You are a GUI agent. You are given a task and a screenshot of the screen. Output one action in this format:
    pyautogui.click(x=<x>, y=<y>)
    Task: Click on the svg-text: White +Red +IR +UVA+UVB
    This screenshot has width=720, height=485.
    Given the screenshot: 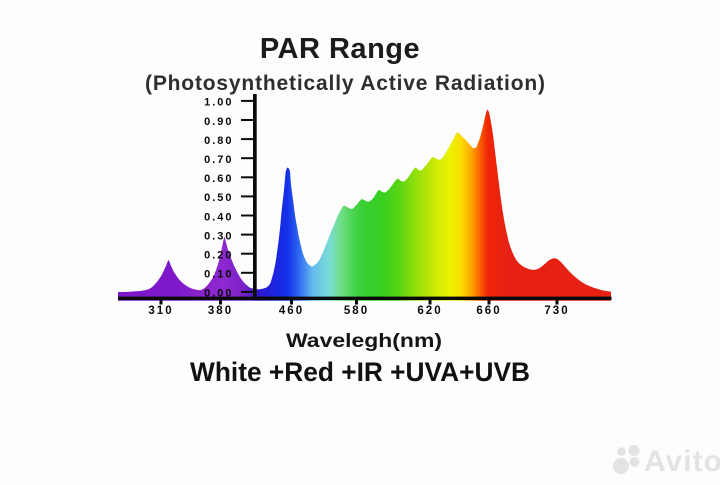 What is the action you would take?
    pyautogui.click(x=360, y=372)
    